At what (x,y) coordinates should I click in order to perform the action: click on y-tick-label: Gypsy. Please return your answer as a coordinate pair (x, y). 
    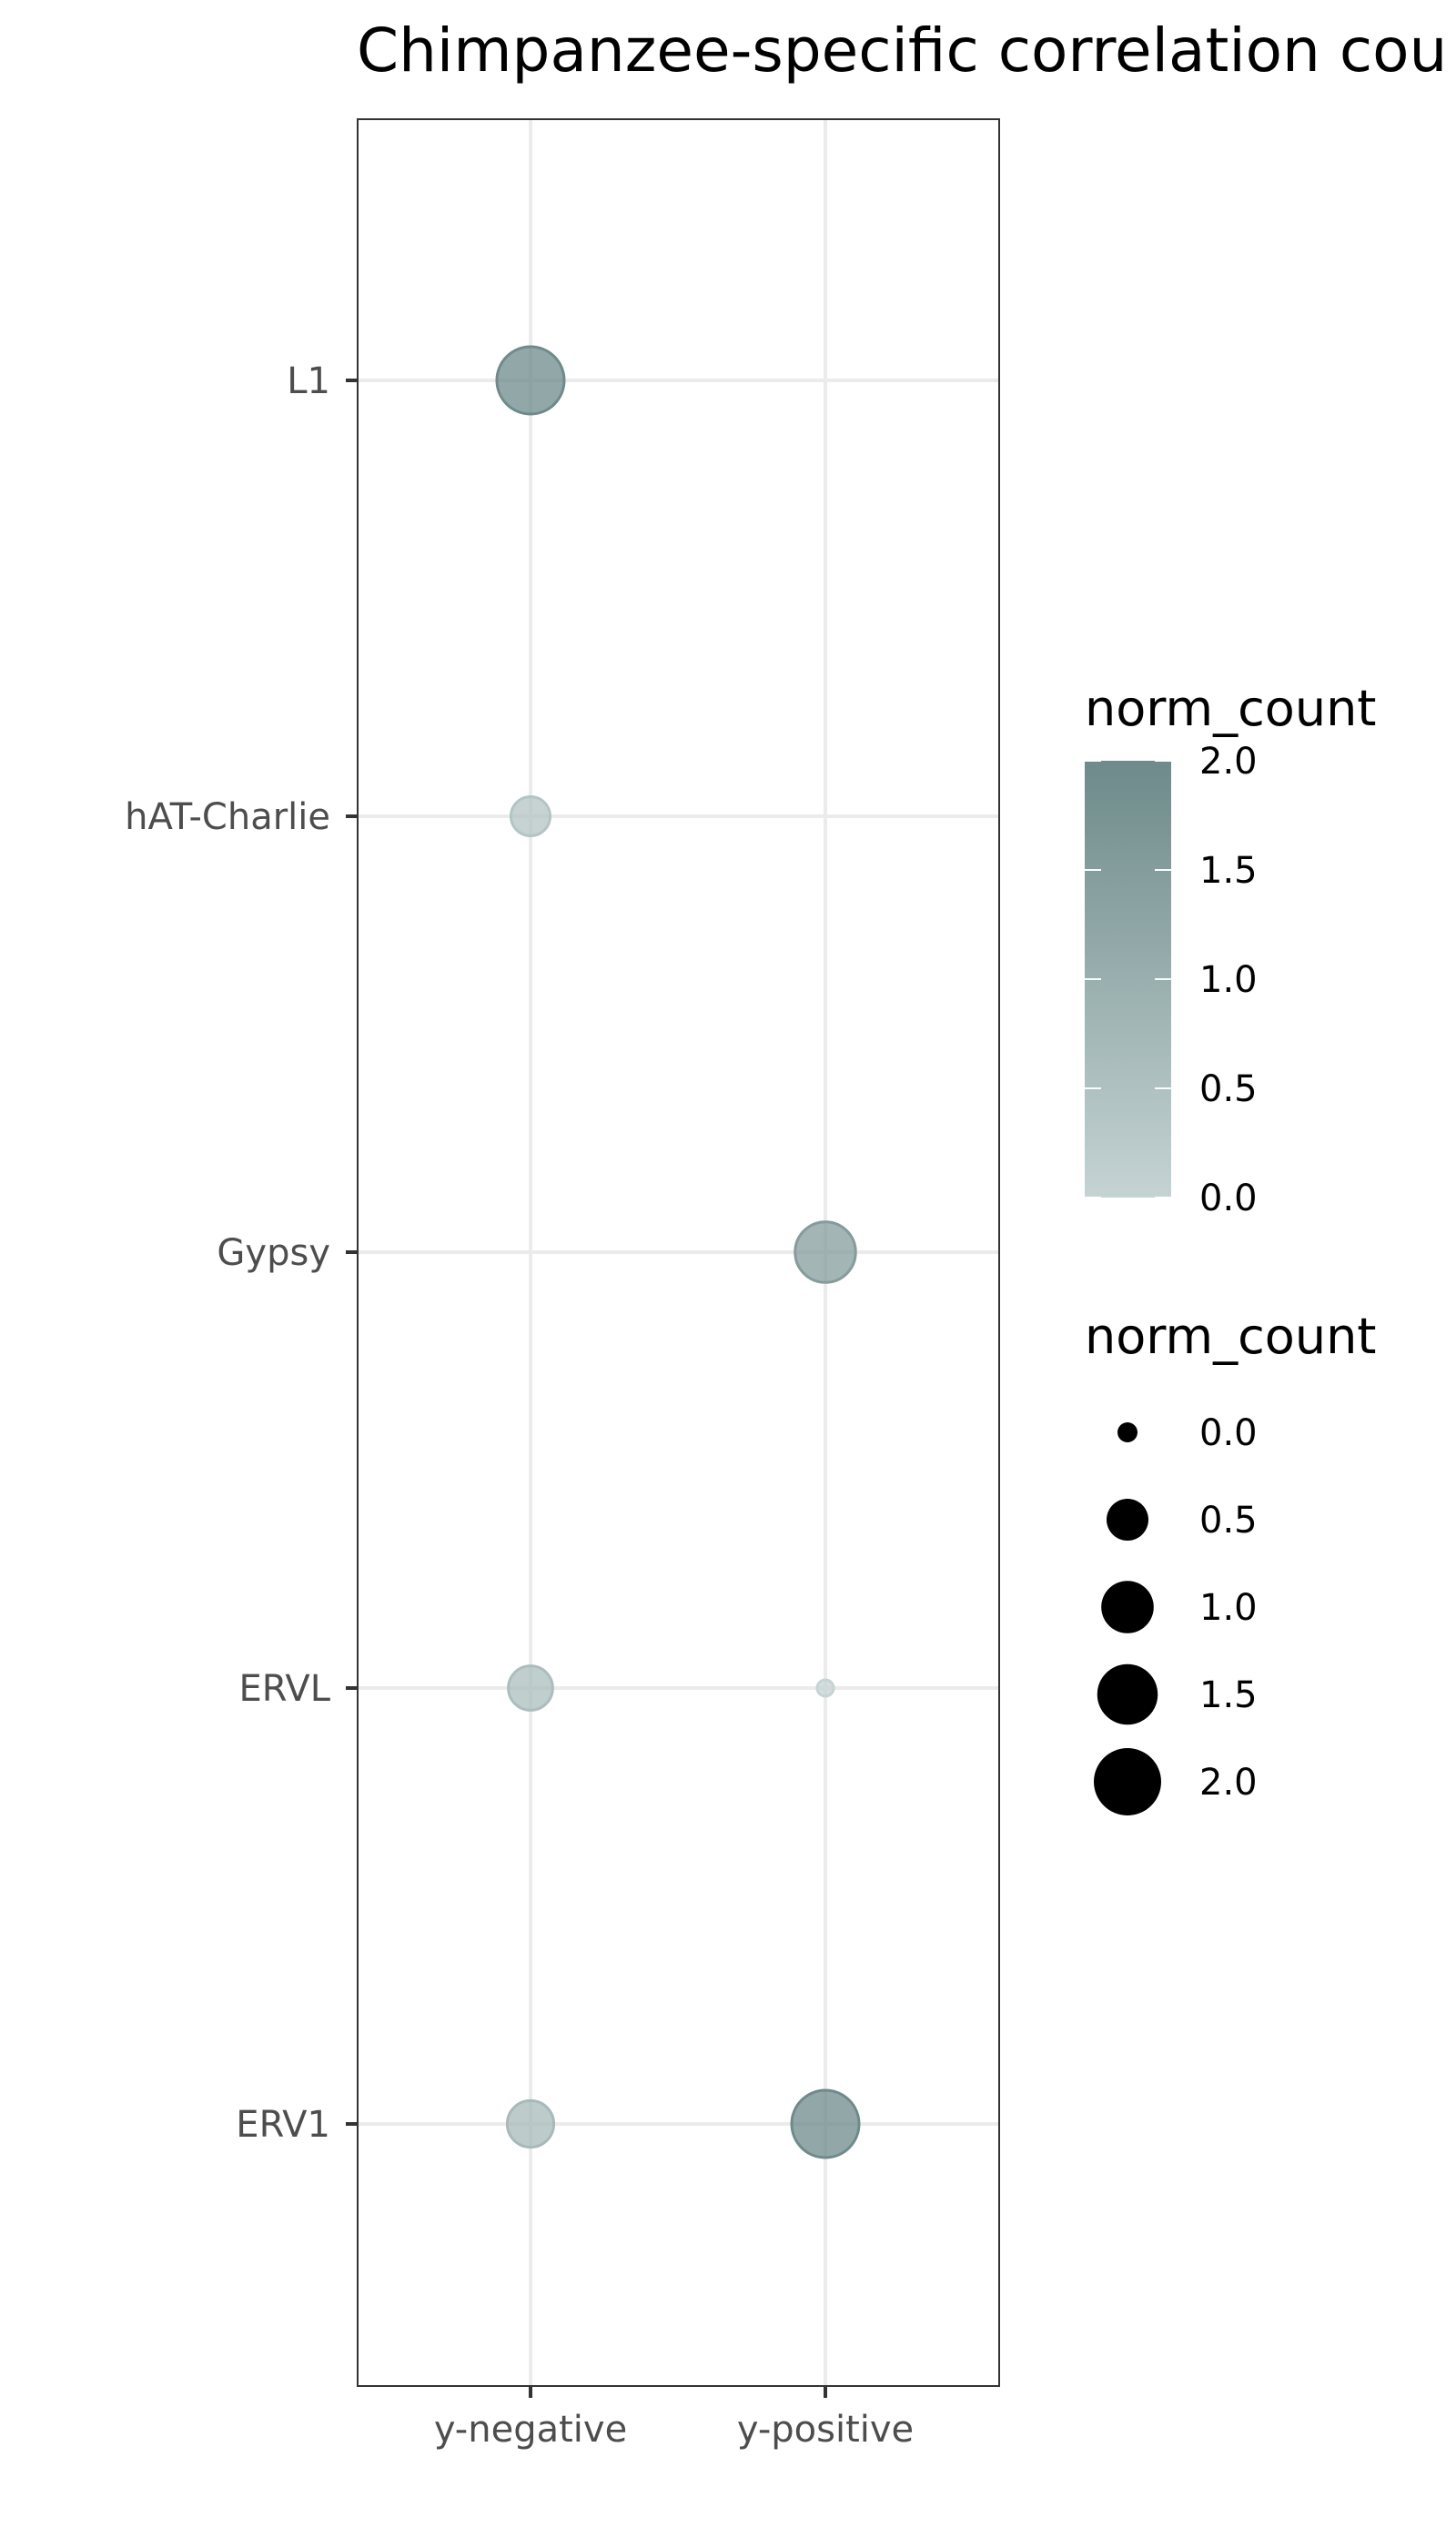
    Looking at the image, I should click on (273, 1253).